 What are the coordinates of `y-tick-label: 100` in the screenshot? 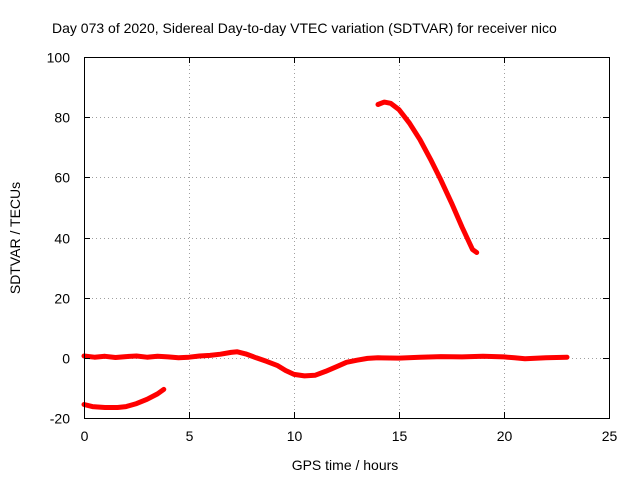 It's located at (59, 58).